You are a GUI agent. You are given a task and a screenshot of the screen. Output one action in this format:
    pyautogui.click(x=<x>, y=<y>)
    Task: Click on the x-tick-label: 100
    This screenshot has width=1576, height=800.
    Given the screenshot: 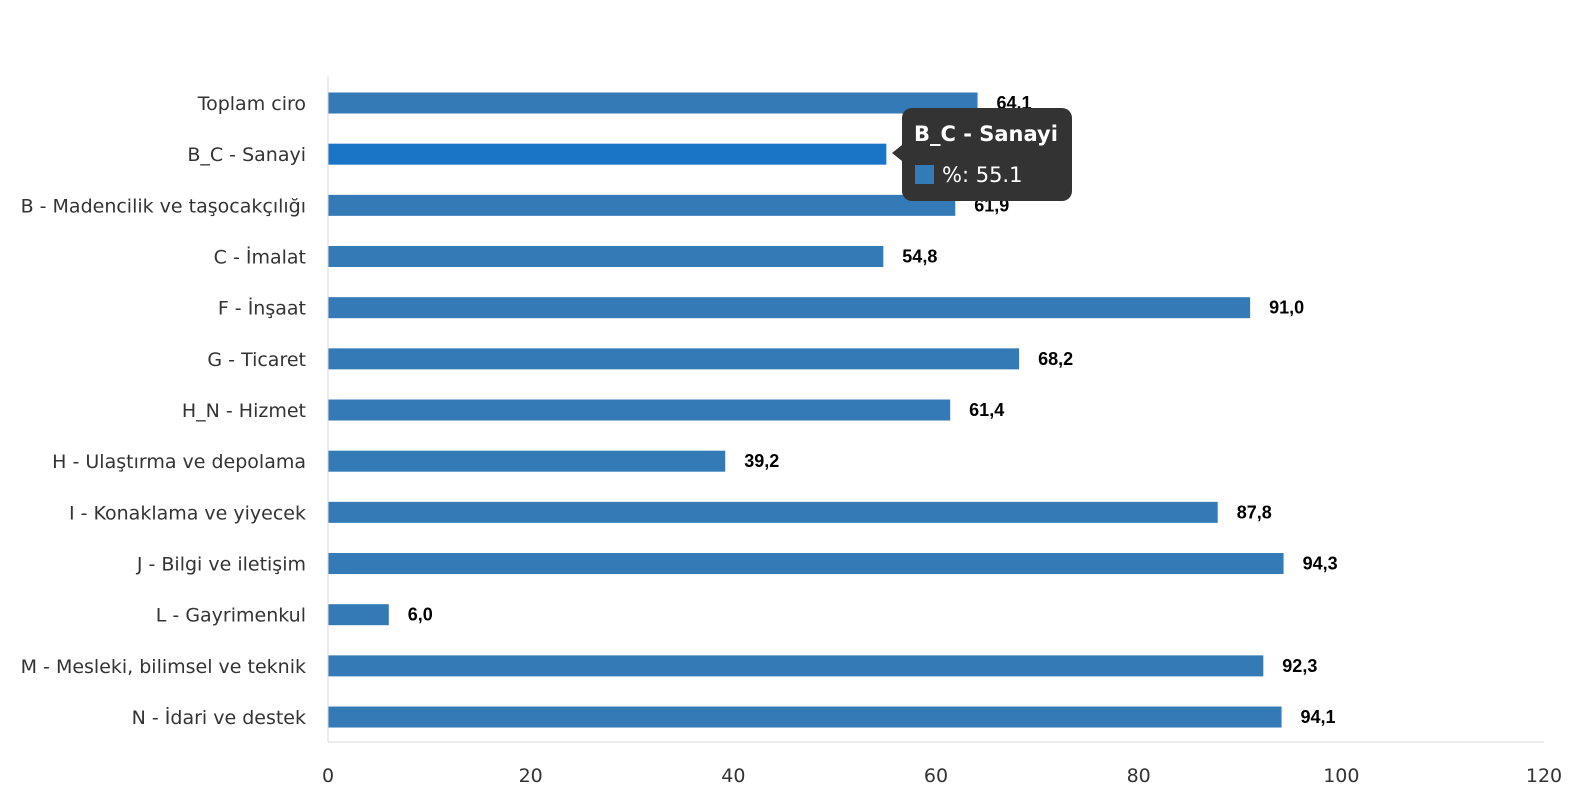 What is the action you would take?
    pyautogui.click(x=1341, y=776)
    